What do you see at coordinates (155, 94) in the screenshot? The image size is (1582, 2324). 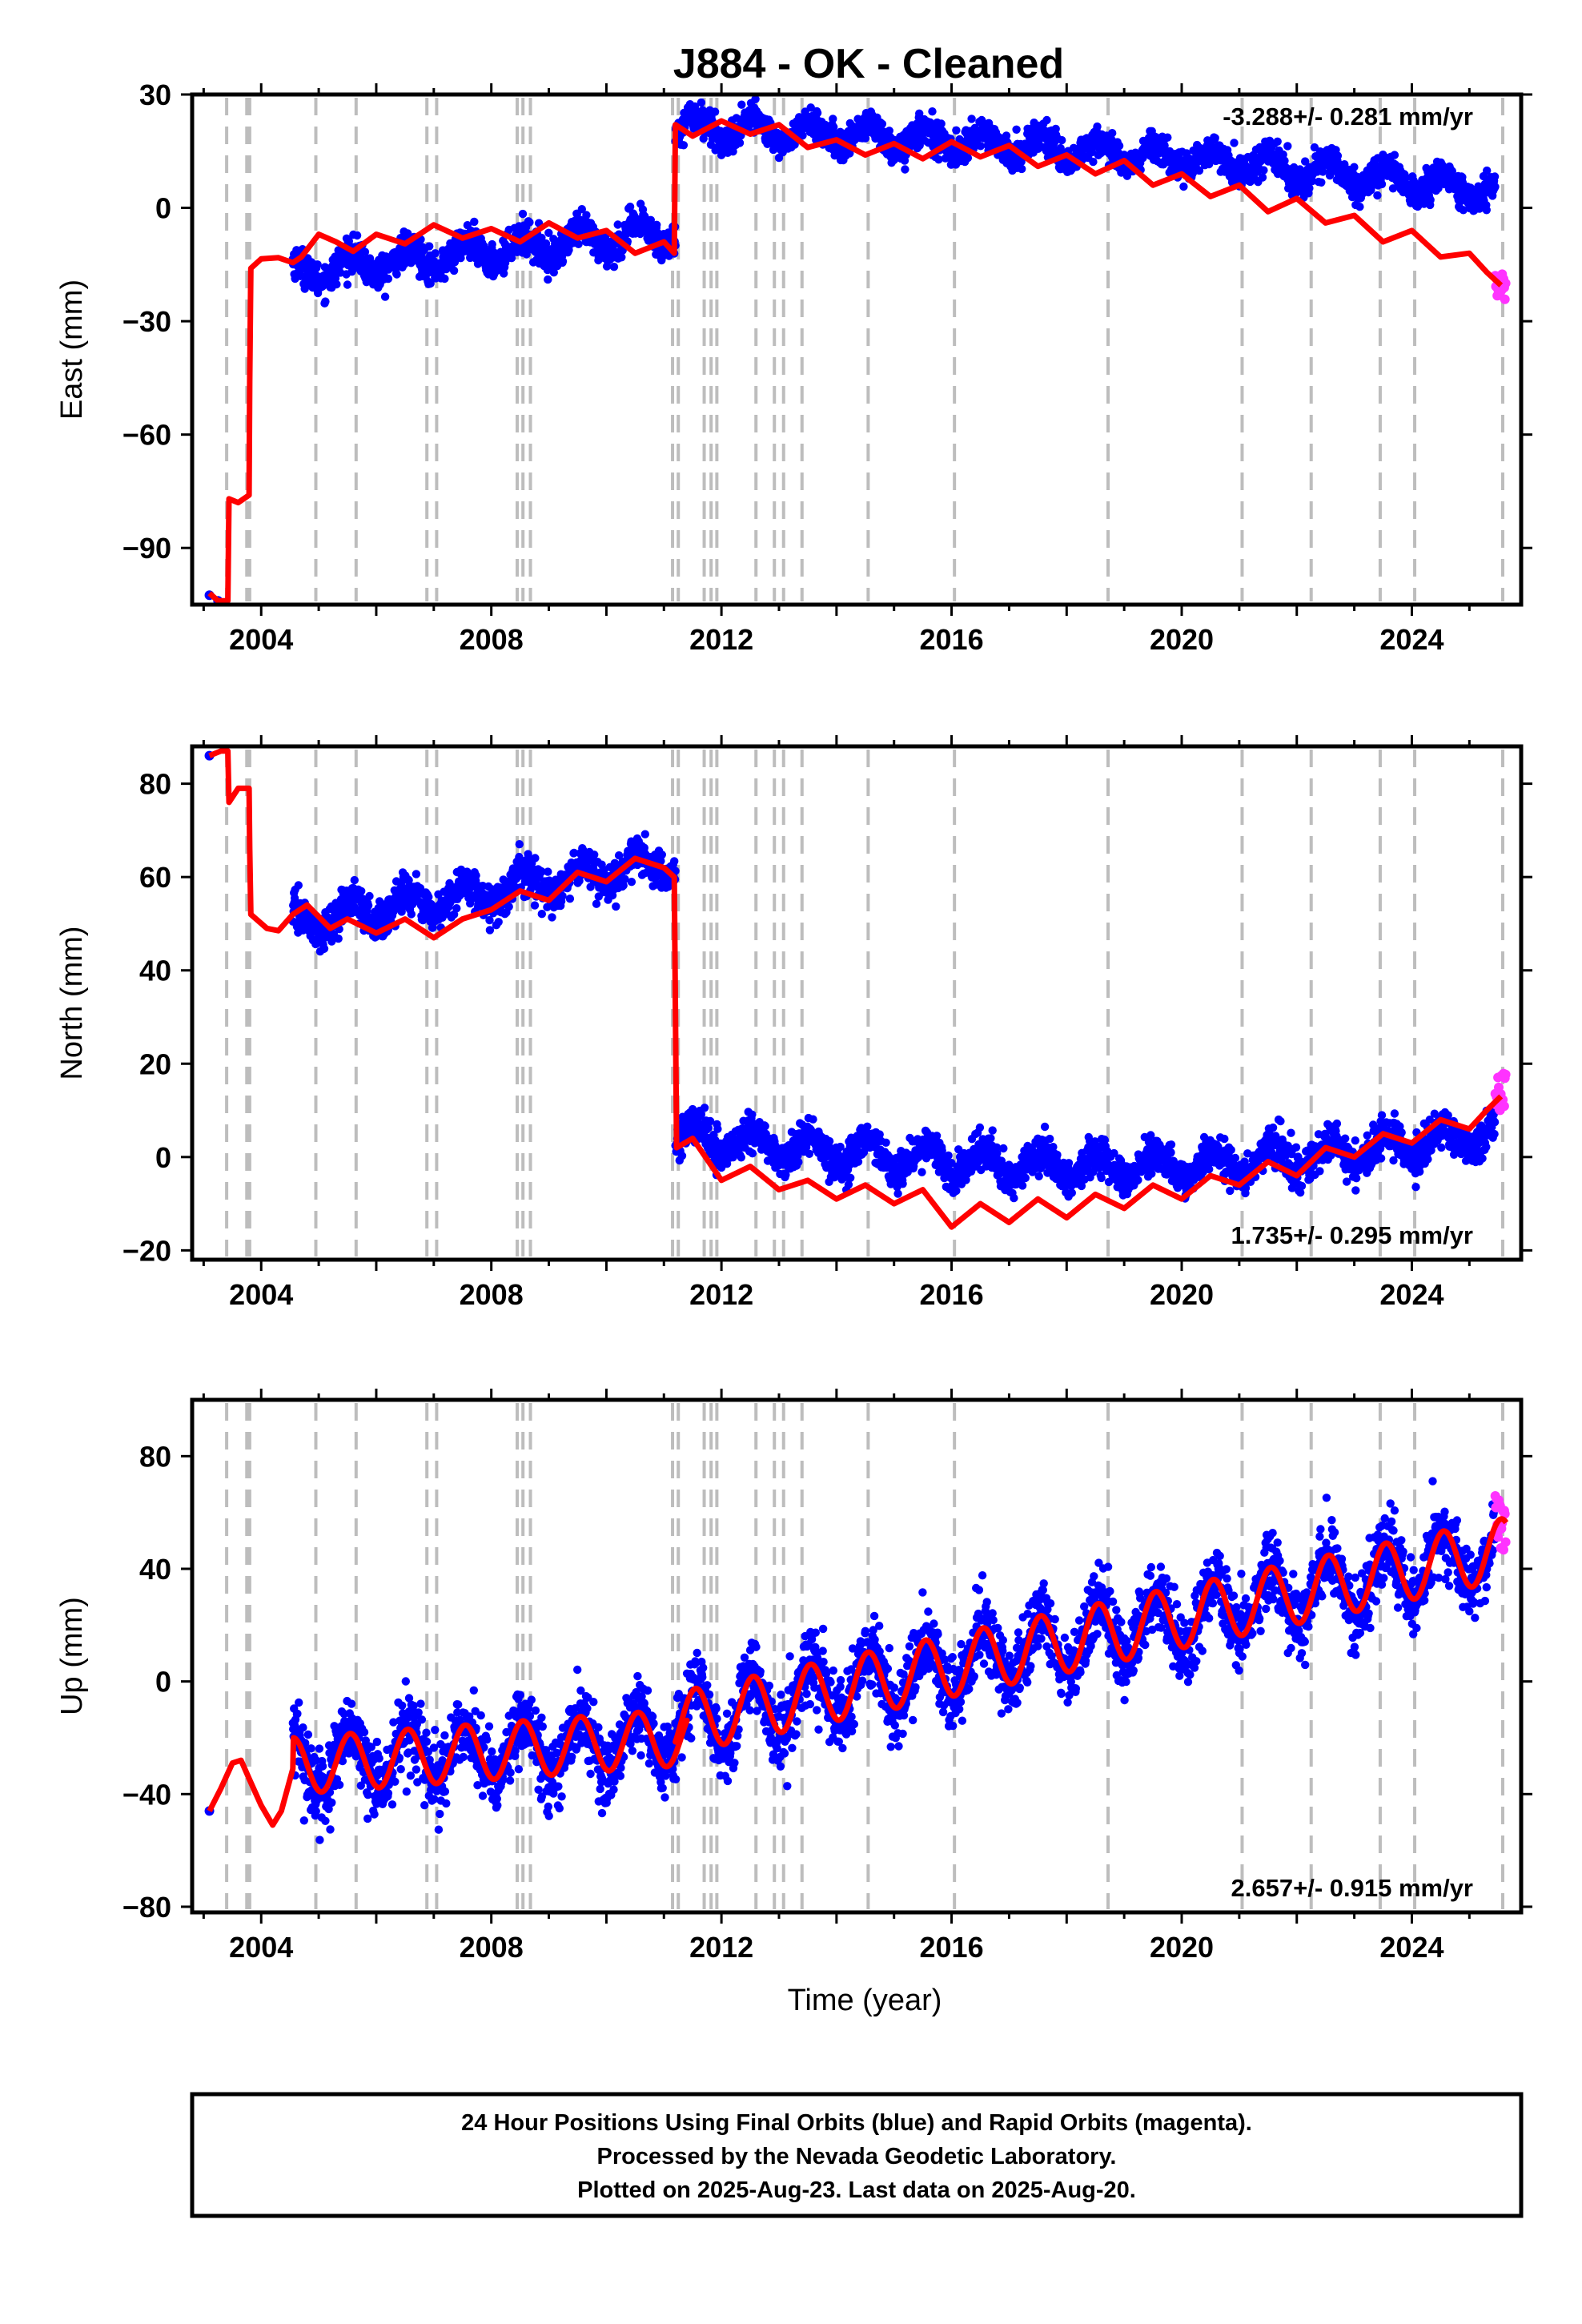 I see `y-tick-label: 30` at bounding box center [155, 94].